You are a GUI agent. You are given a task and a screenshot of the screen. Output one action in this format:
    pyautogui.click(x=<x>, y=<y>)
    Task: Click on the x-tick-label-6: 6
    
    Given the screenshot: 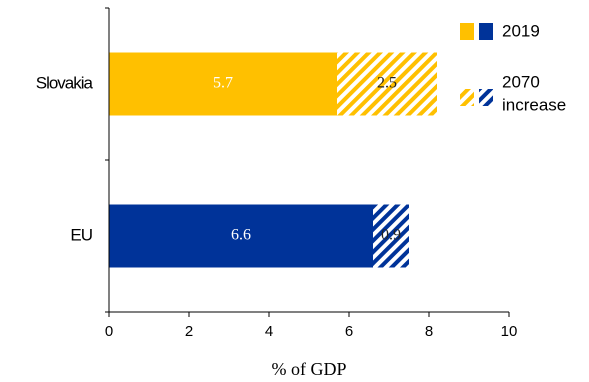 What is the action you would take?
    pyautogui.click(x=349, y=331)
    